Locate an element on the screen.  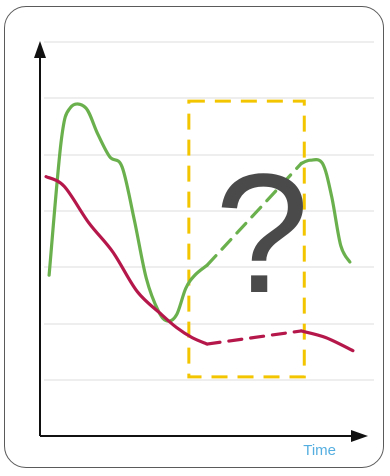
y-axis-arrow is located at coordinates (40, 49).